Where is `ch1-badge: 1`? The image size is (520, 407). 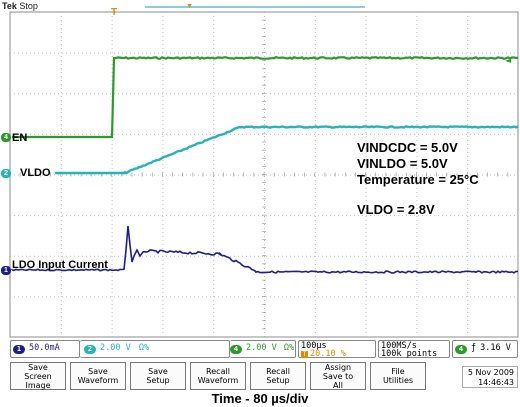 ch1-badge: 1 is located at coordinates (19, 349).